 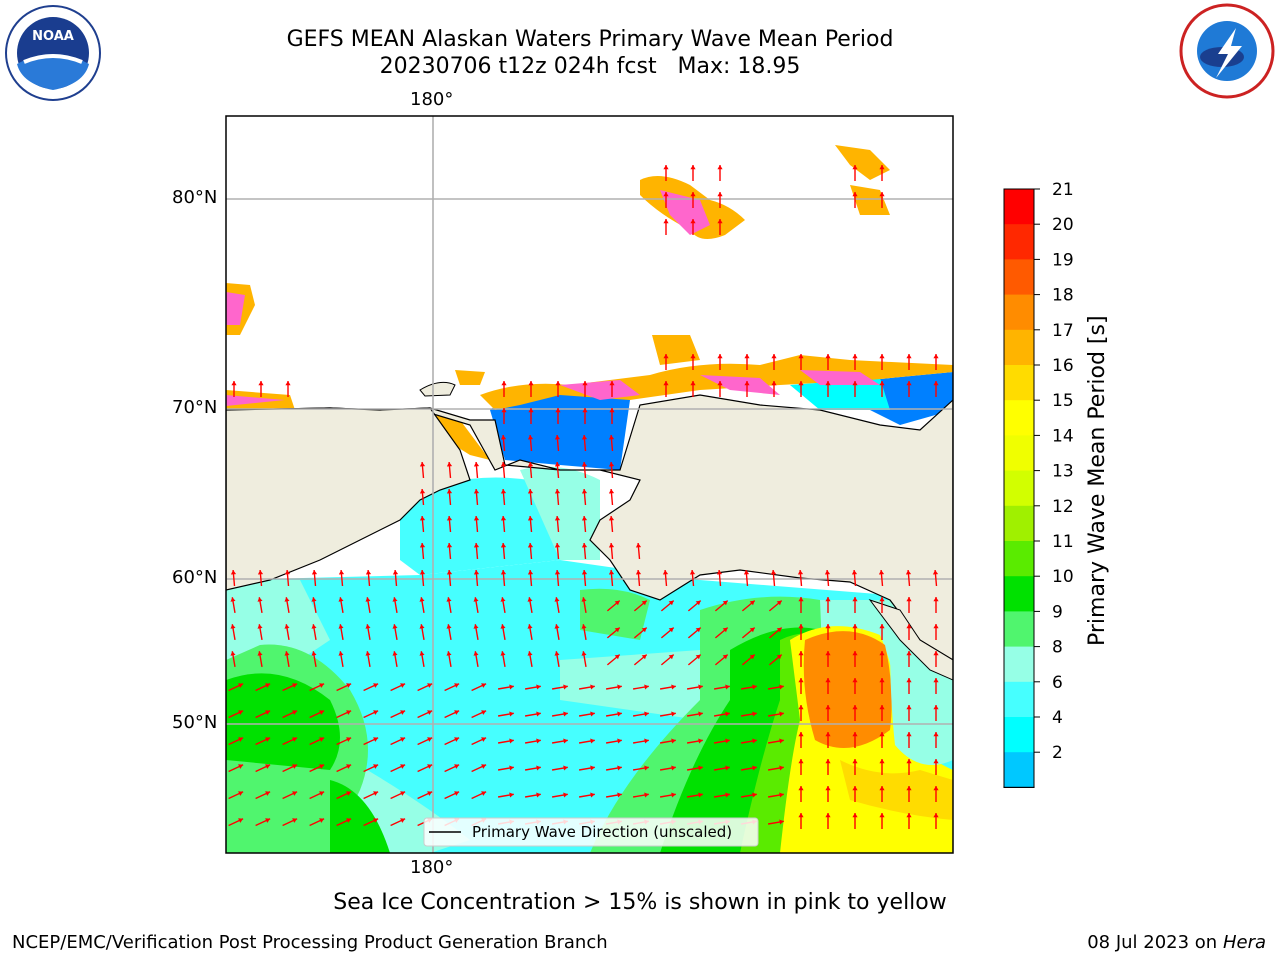 What do you see at coordinates (53, 53) in the screenshot?
I see `noaa-logo: NOAA` at bounding box center [53, 53].